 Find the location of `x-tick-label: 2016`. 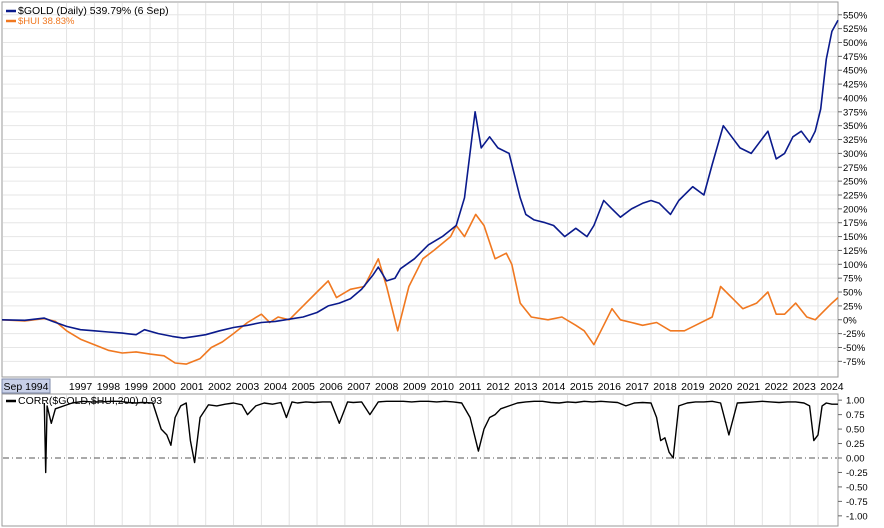

x-tick-label: 2016 is located at coordinates (610, 387).